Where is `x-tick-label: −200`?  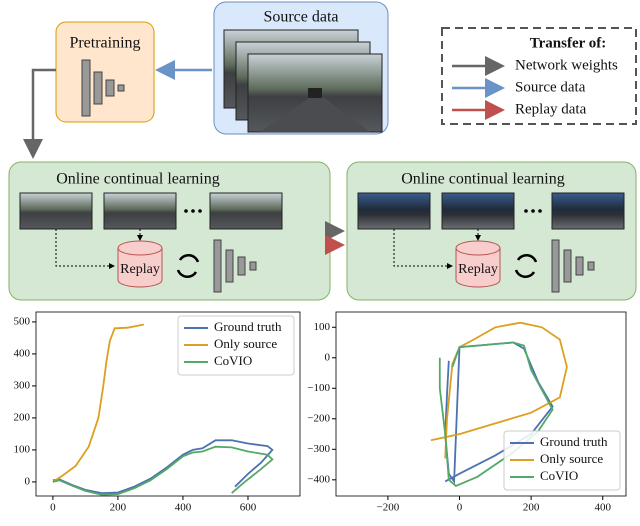 x-tick-label: −200 is located at coordinates (388, 508).